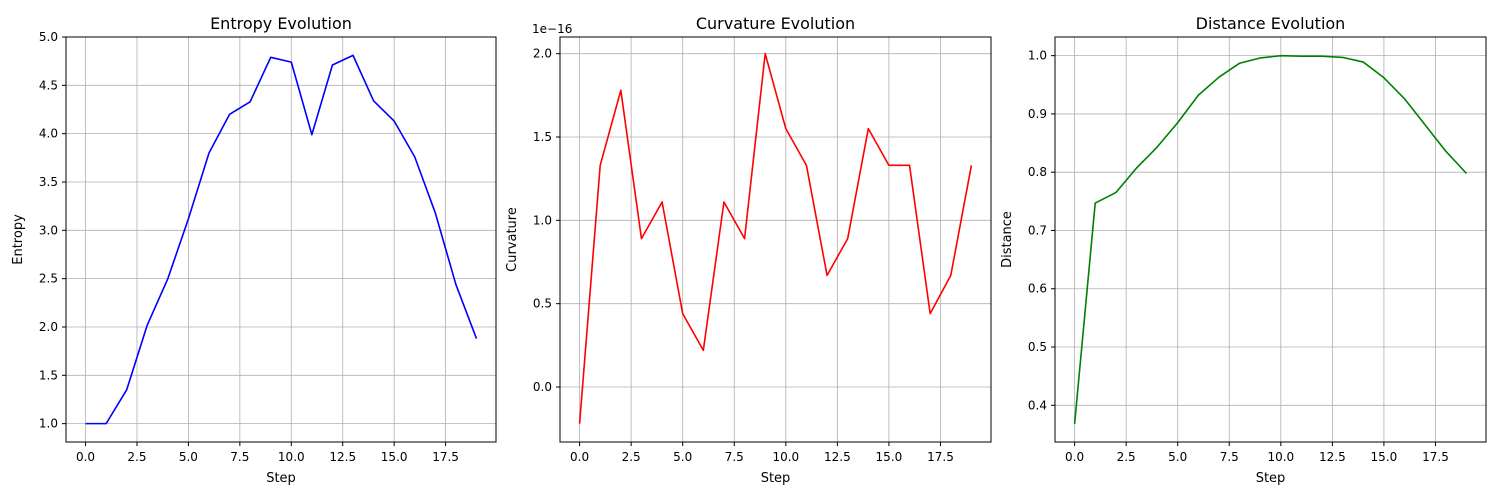 The image size is (1500, 500). I want to click on y-tick-label: 4.0, so click(48, 134).